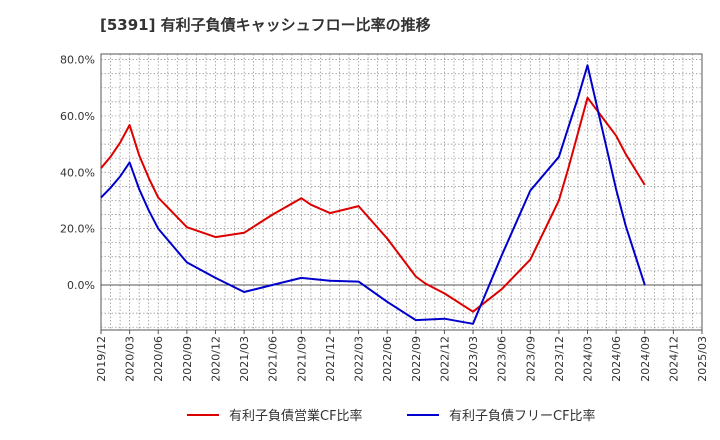 The image size is (720, 440). I want to click on y-tick-label: 20.0%, so click(77, 229).